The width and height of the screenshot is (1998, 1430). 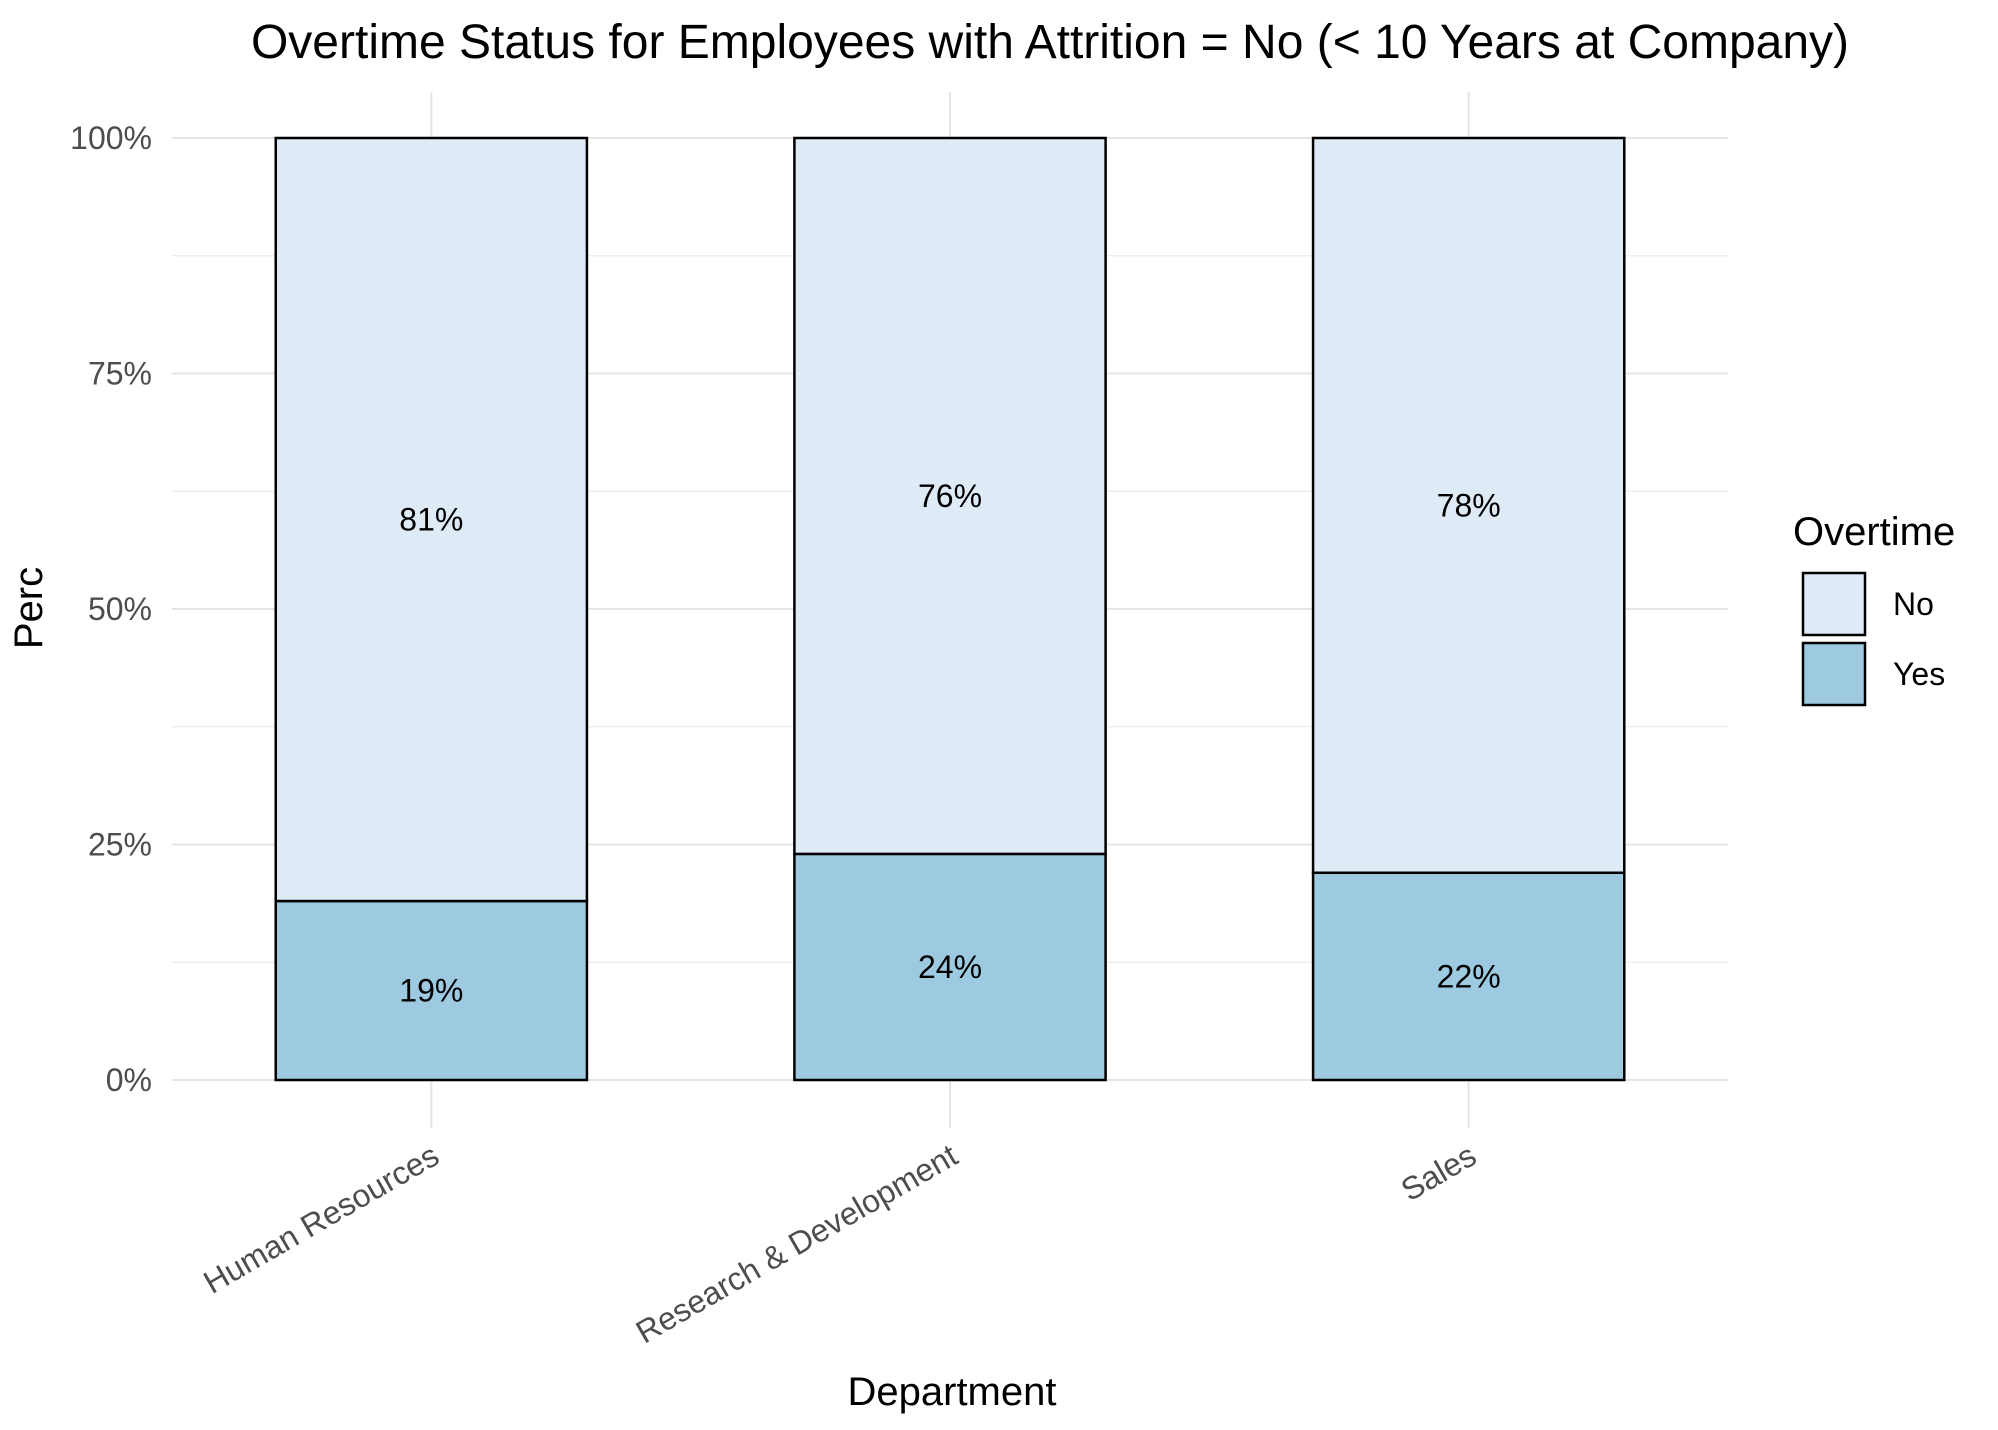 What do you see at coordinates (1919, 674) in the screenshot?
I see `legend-label: Yes` at bounding box center [1919, 674].